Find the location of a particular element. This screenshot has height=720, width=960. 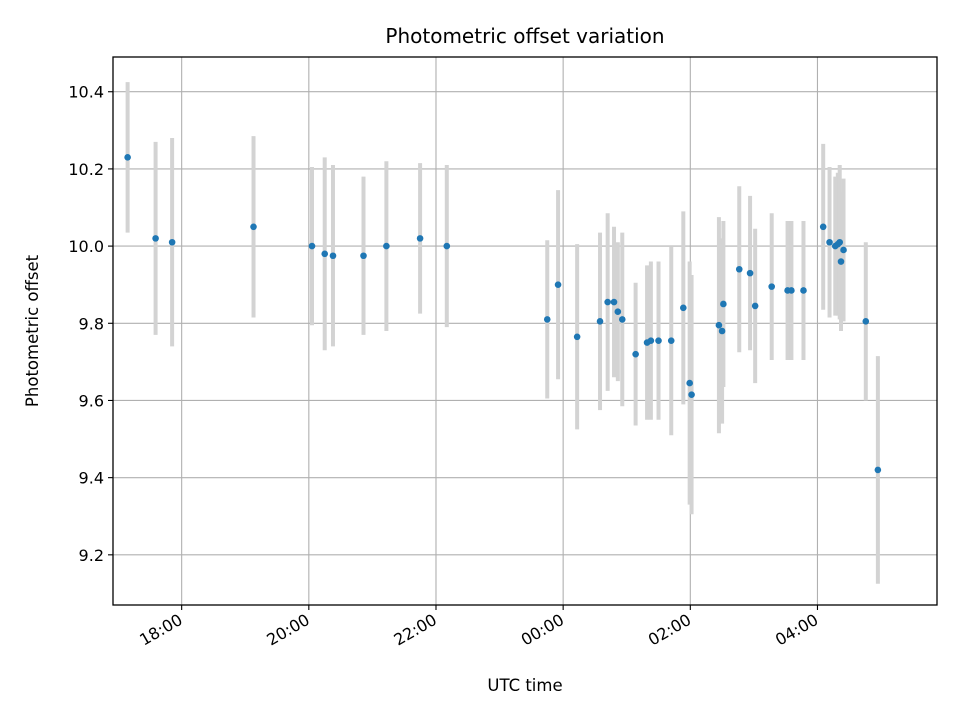

y-tick-label: 10.0 is located at coordinates (86, 246).